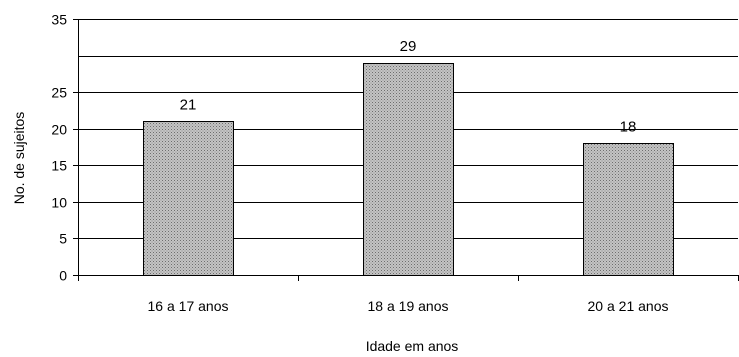 This screenshot has width=739, height=357. I want to click on y-tick-label: 35, so click(59, 20).